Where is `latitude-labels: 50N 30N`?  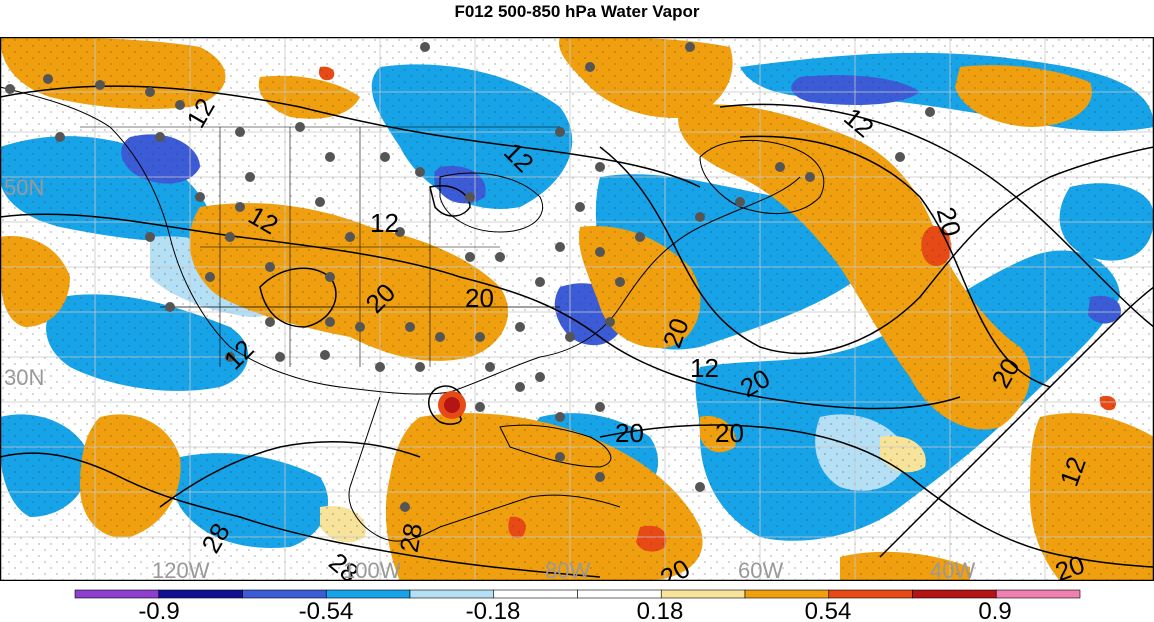
latitude-labels: 50N 30N is located at coordinates (24, 282).